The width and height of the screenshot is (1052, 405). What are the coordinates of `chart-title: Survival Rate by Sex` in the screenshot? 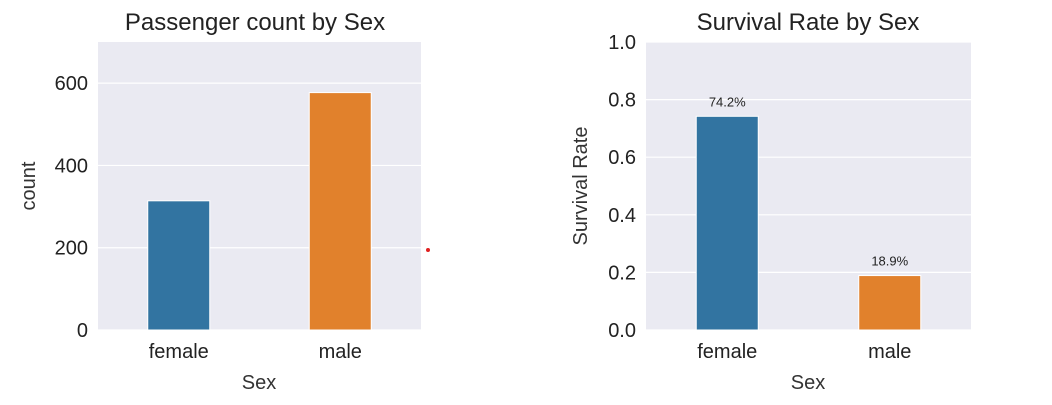 It's located at (808, 22).